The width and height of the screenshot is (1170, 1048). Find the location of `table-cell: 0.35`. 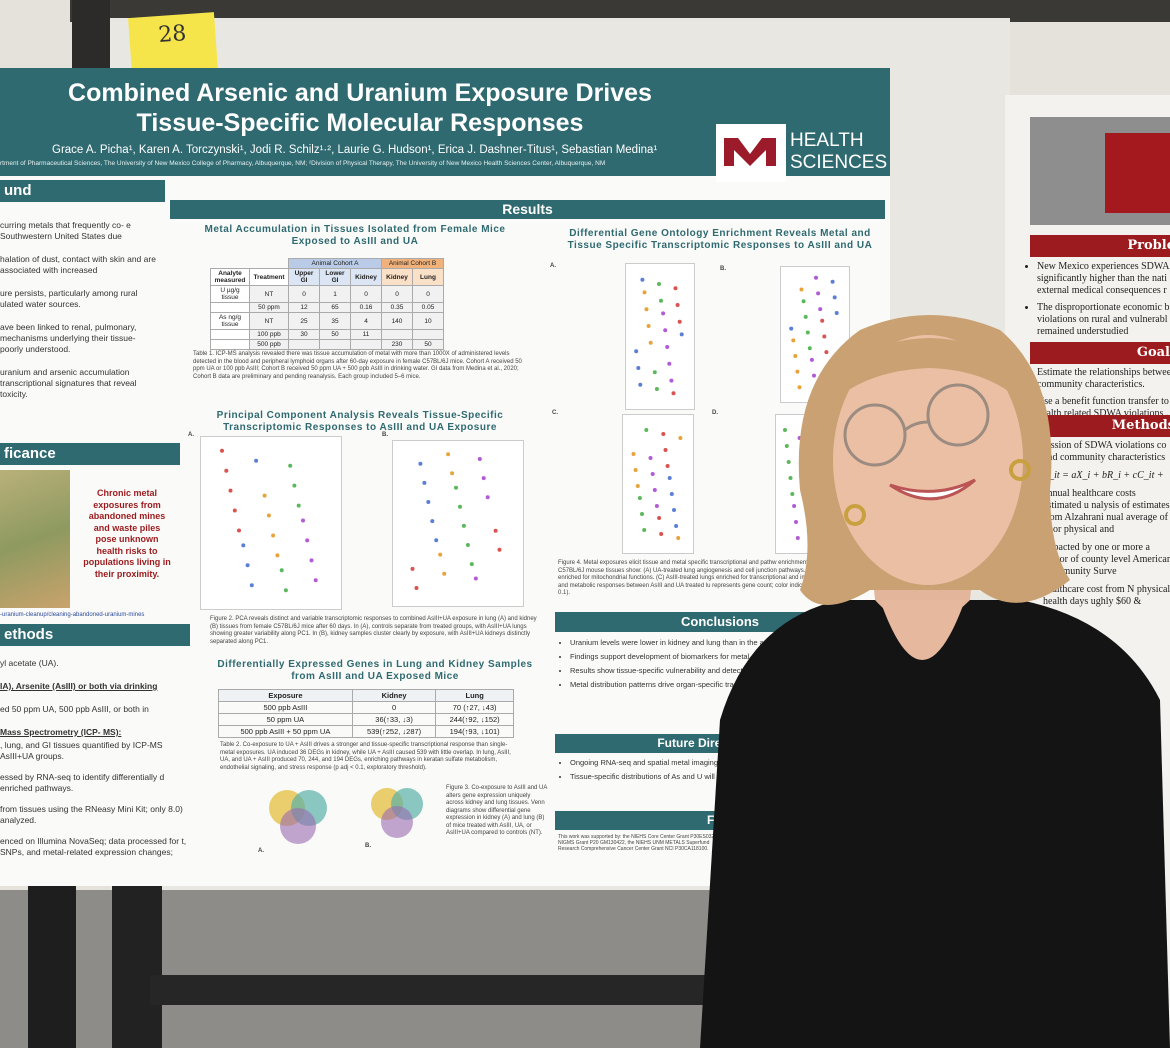

table-cell: 0.35 is located at coordinates (397, 307).